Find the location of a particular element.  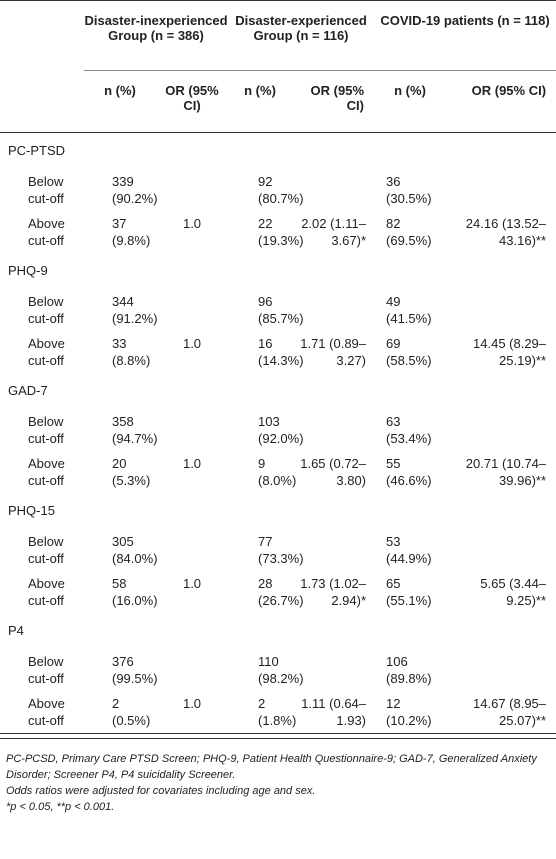

n-covid-cell: 49 (41.5%) is located at coordinates (409, 310).